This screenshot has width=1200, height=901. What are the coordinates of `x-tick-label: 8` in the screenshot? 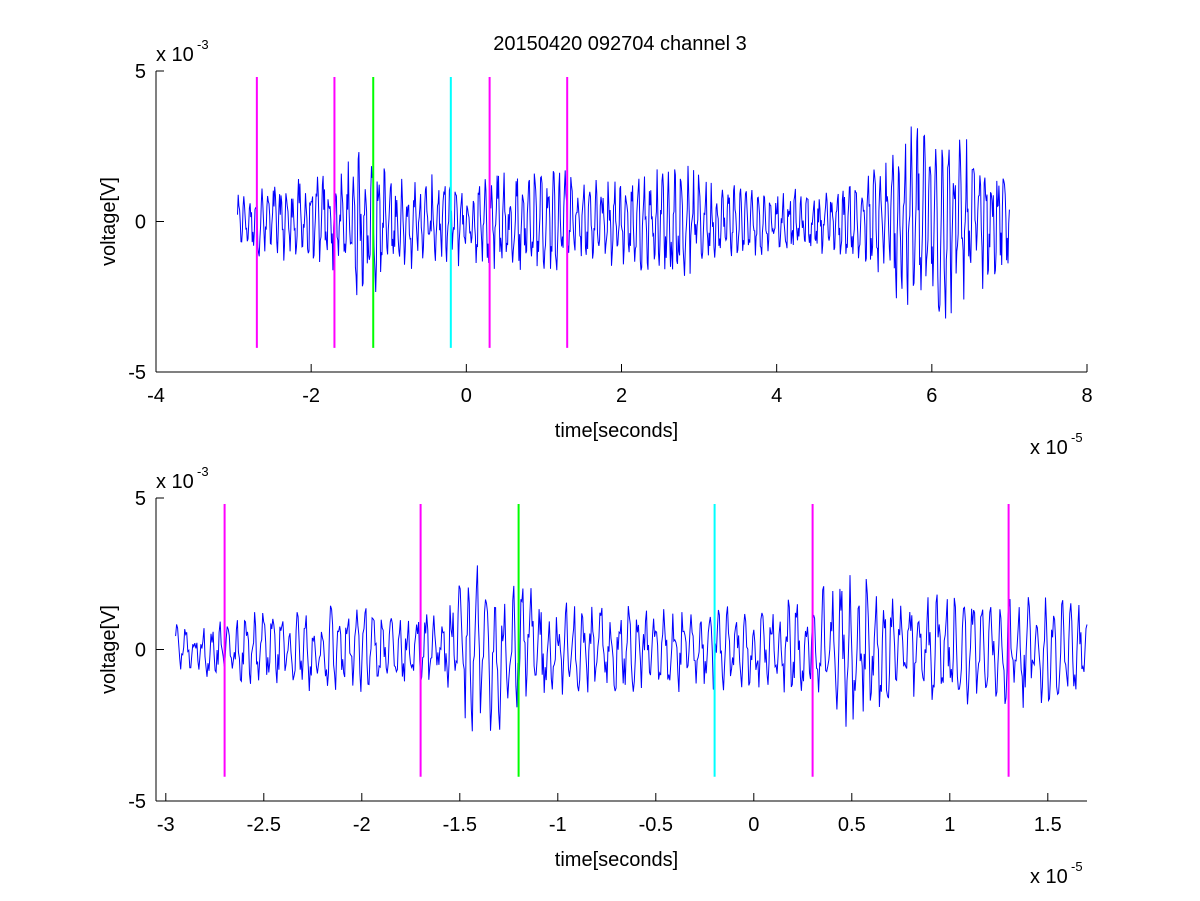 It's located at (1086, 396).